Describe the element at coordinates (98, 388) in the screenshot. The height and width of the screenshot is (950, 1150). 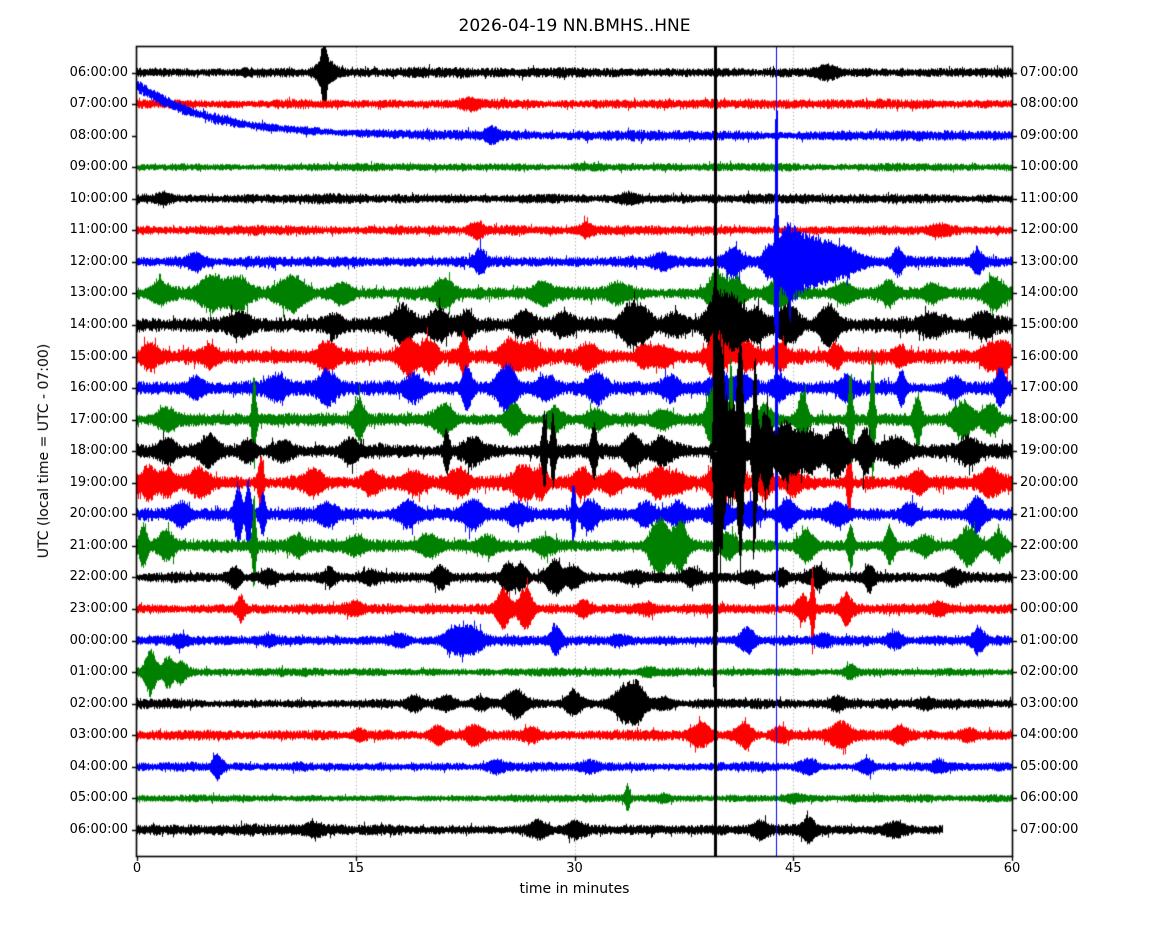
I see `y-tick-label-left: 16:00:00` at that location.